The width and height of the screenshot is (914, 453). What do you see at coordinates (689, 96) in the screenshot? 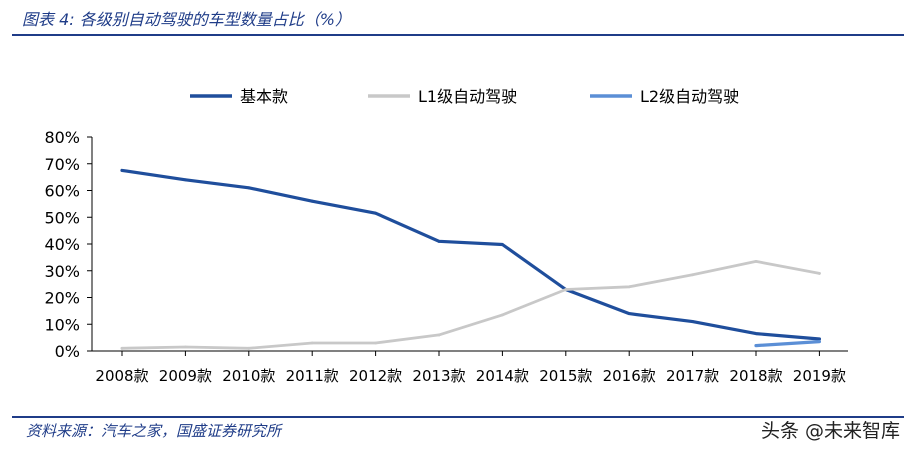
I see `legend-label-2: L2级自动驾驶` at bounding box center [689, 96].